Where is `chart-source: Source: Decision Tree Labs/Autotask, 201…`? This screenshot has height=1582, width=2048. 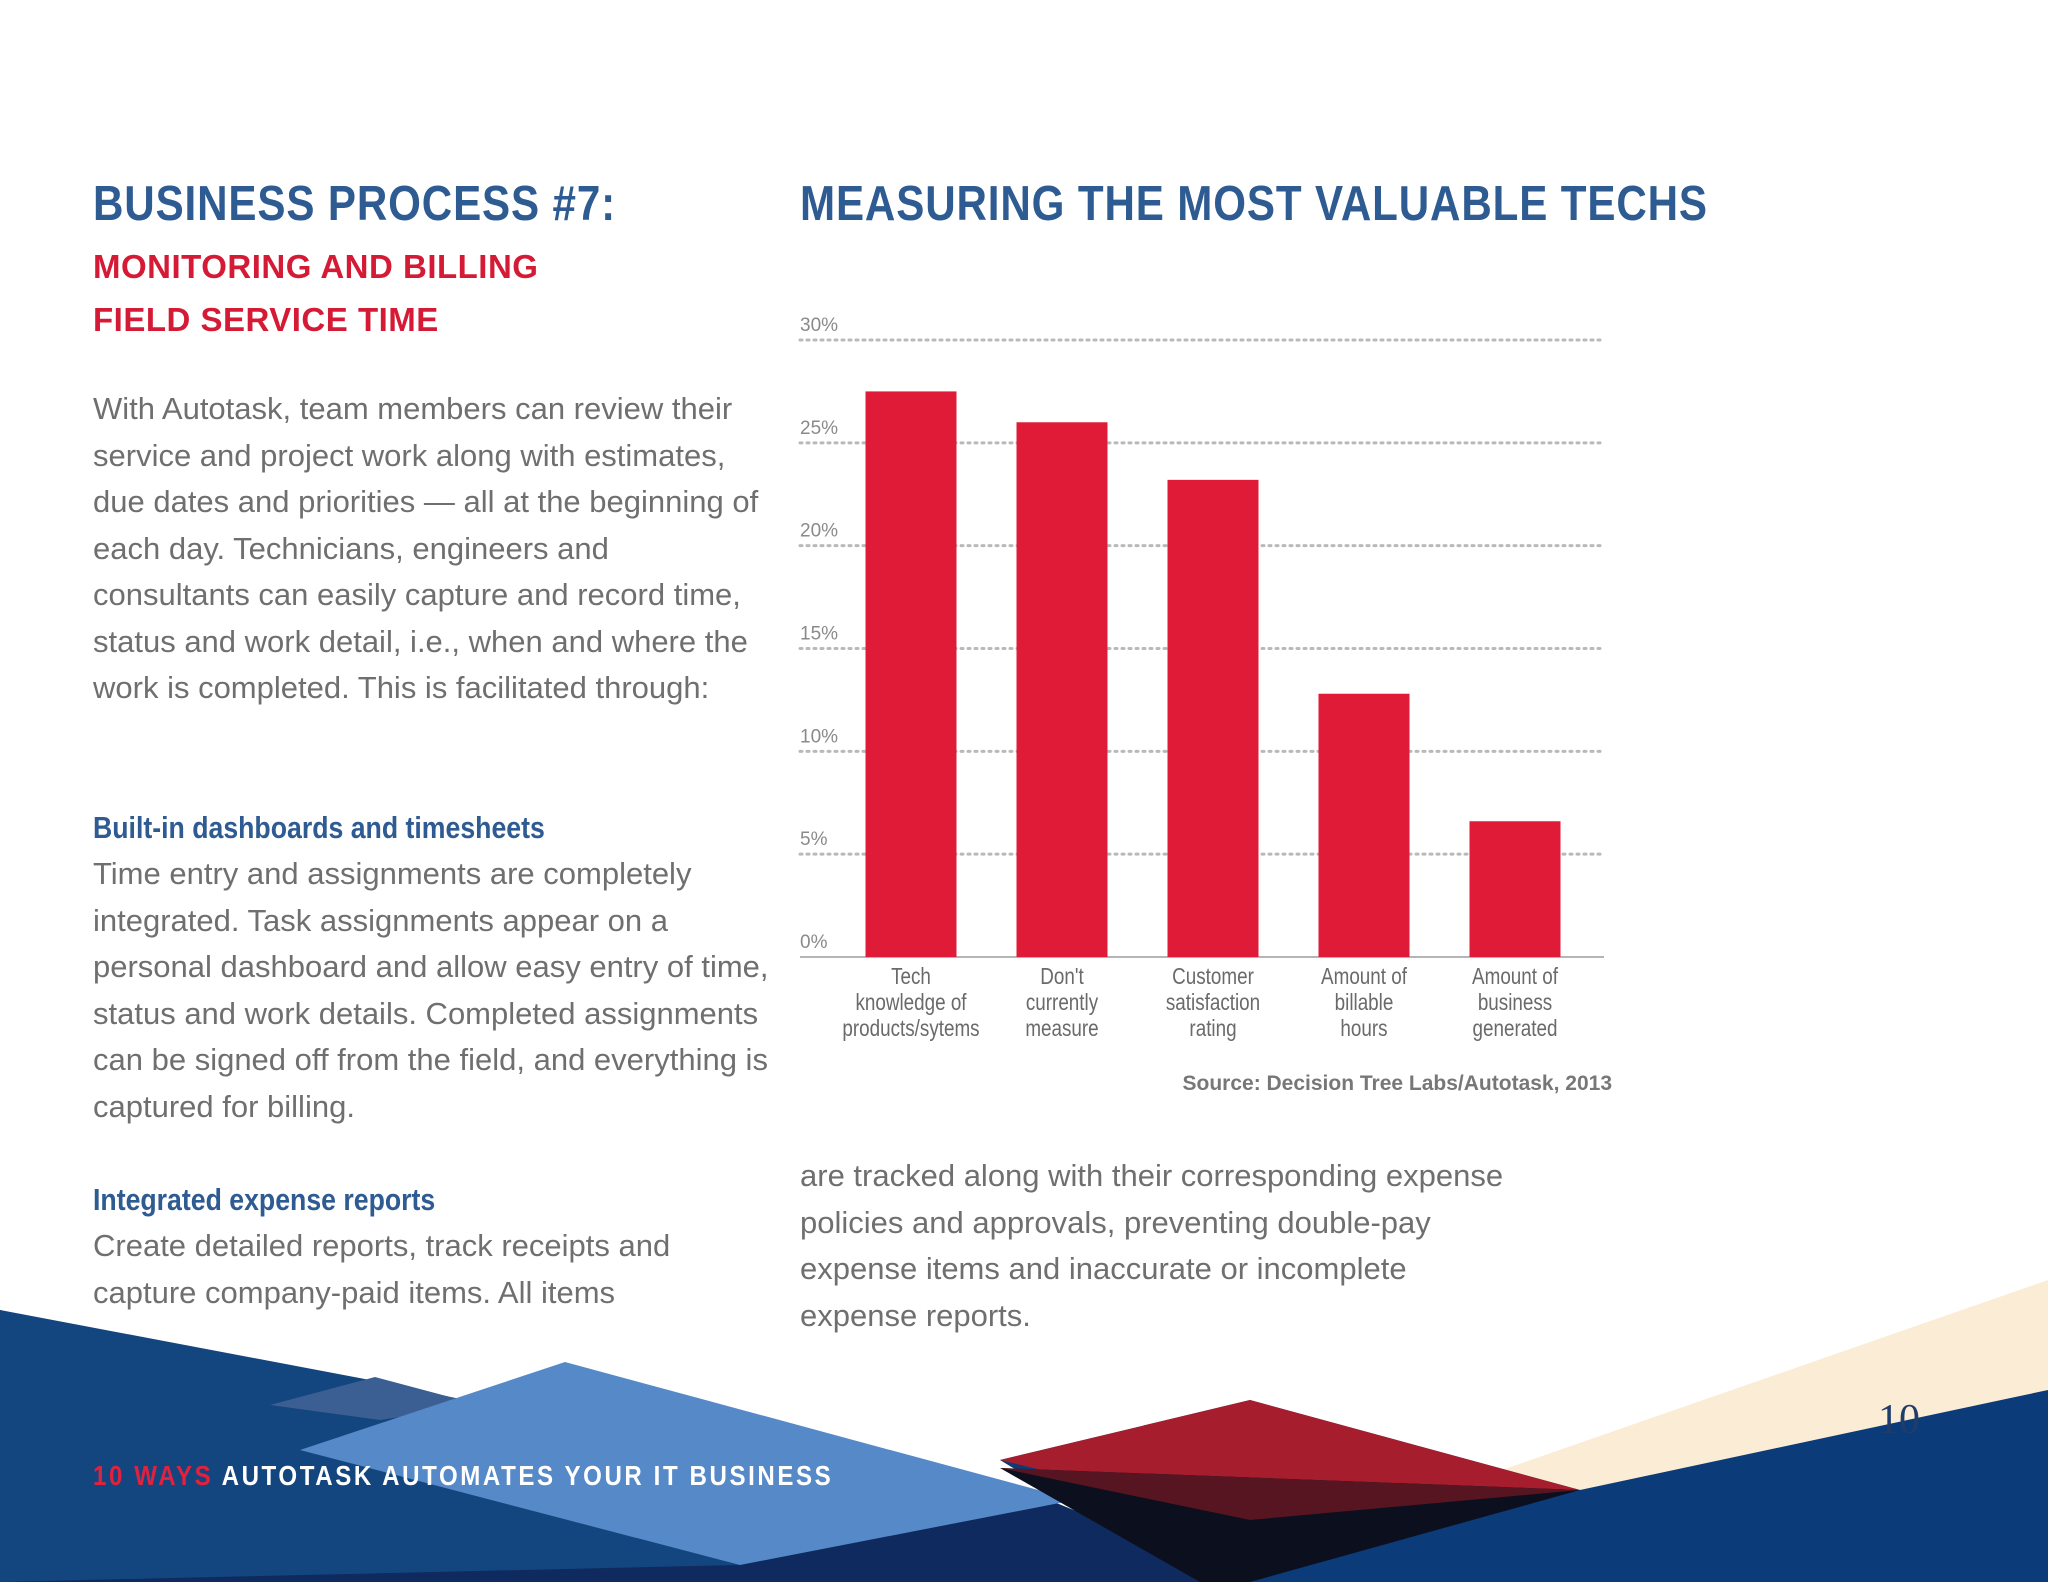
chart-source: Source: Decision Tree Labs/Autotask, 201… is located at coordinates (1398, 1083).